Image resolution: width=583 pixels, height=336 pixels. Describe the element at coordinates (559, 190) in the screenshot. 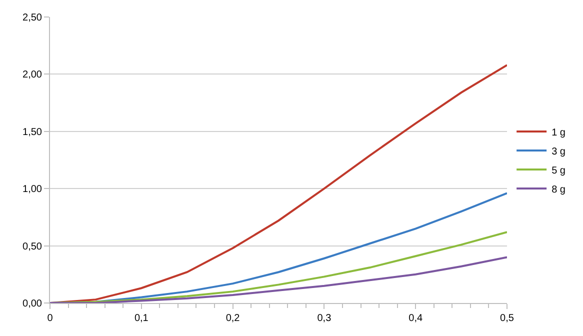

I see `legend-label: 8 g` at that location.